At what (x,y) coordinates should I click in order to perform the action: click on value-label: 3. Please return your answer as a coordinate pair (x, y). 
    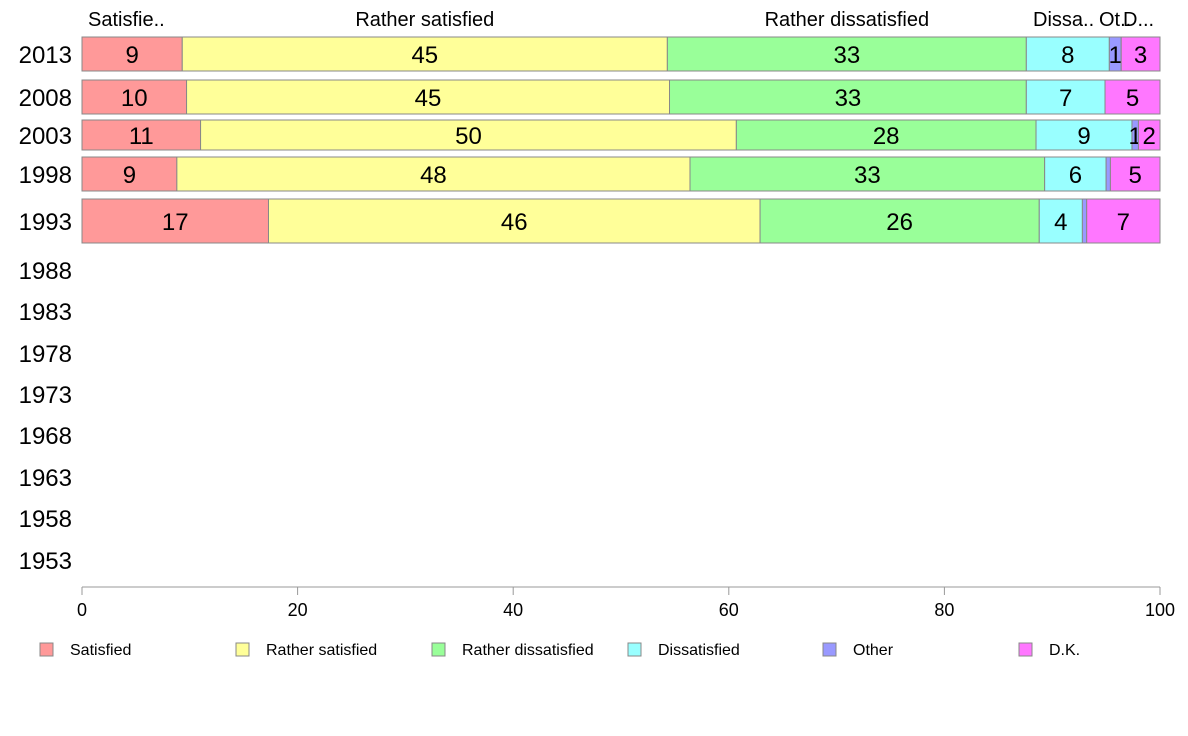
    Looking at the image, I should click on (1140, 55).